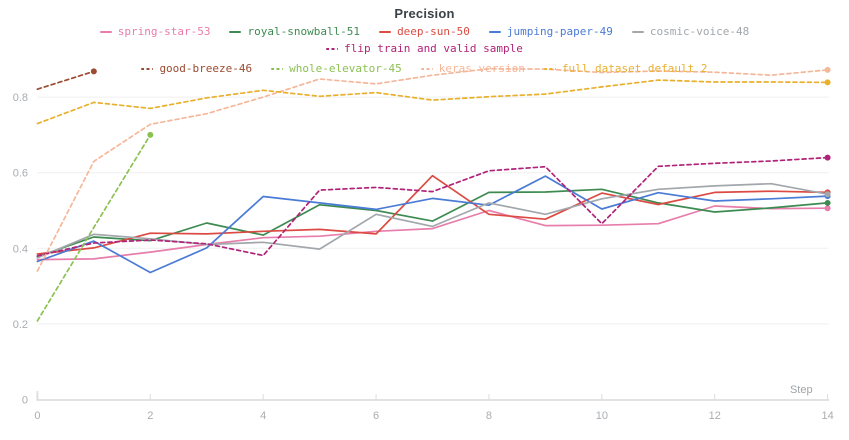  I want to click on y-tick-label-0.4: 0.4, so click(20, 249).